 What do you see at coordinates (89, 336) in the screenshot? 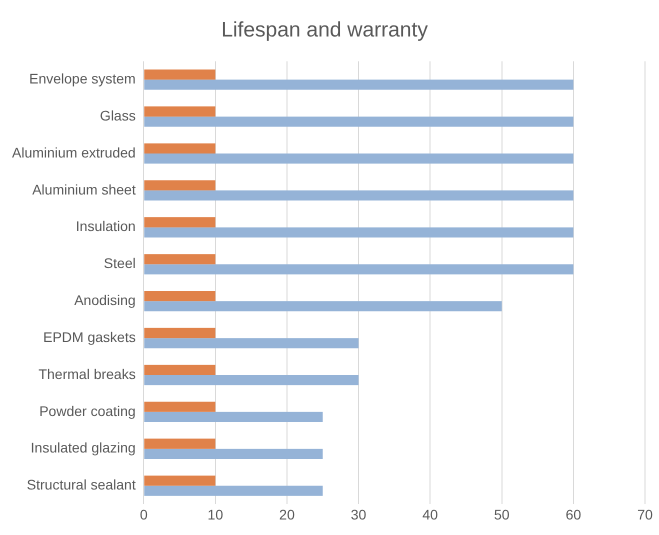
I see `y-tick-label: EPDM gaskets` at bounding box center [89, 336].